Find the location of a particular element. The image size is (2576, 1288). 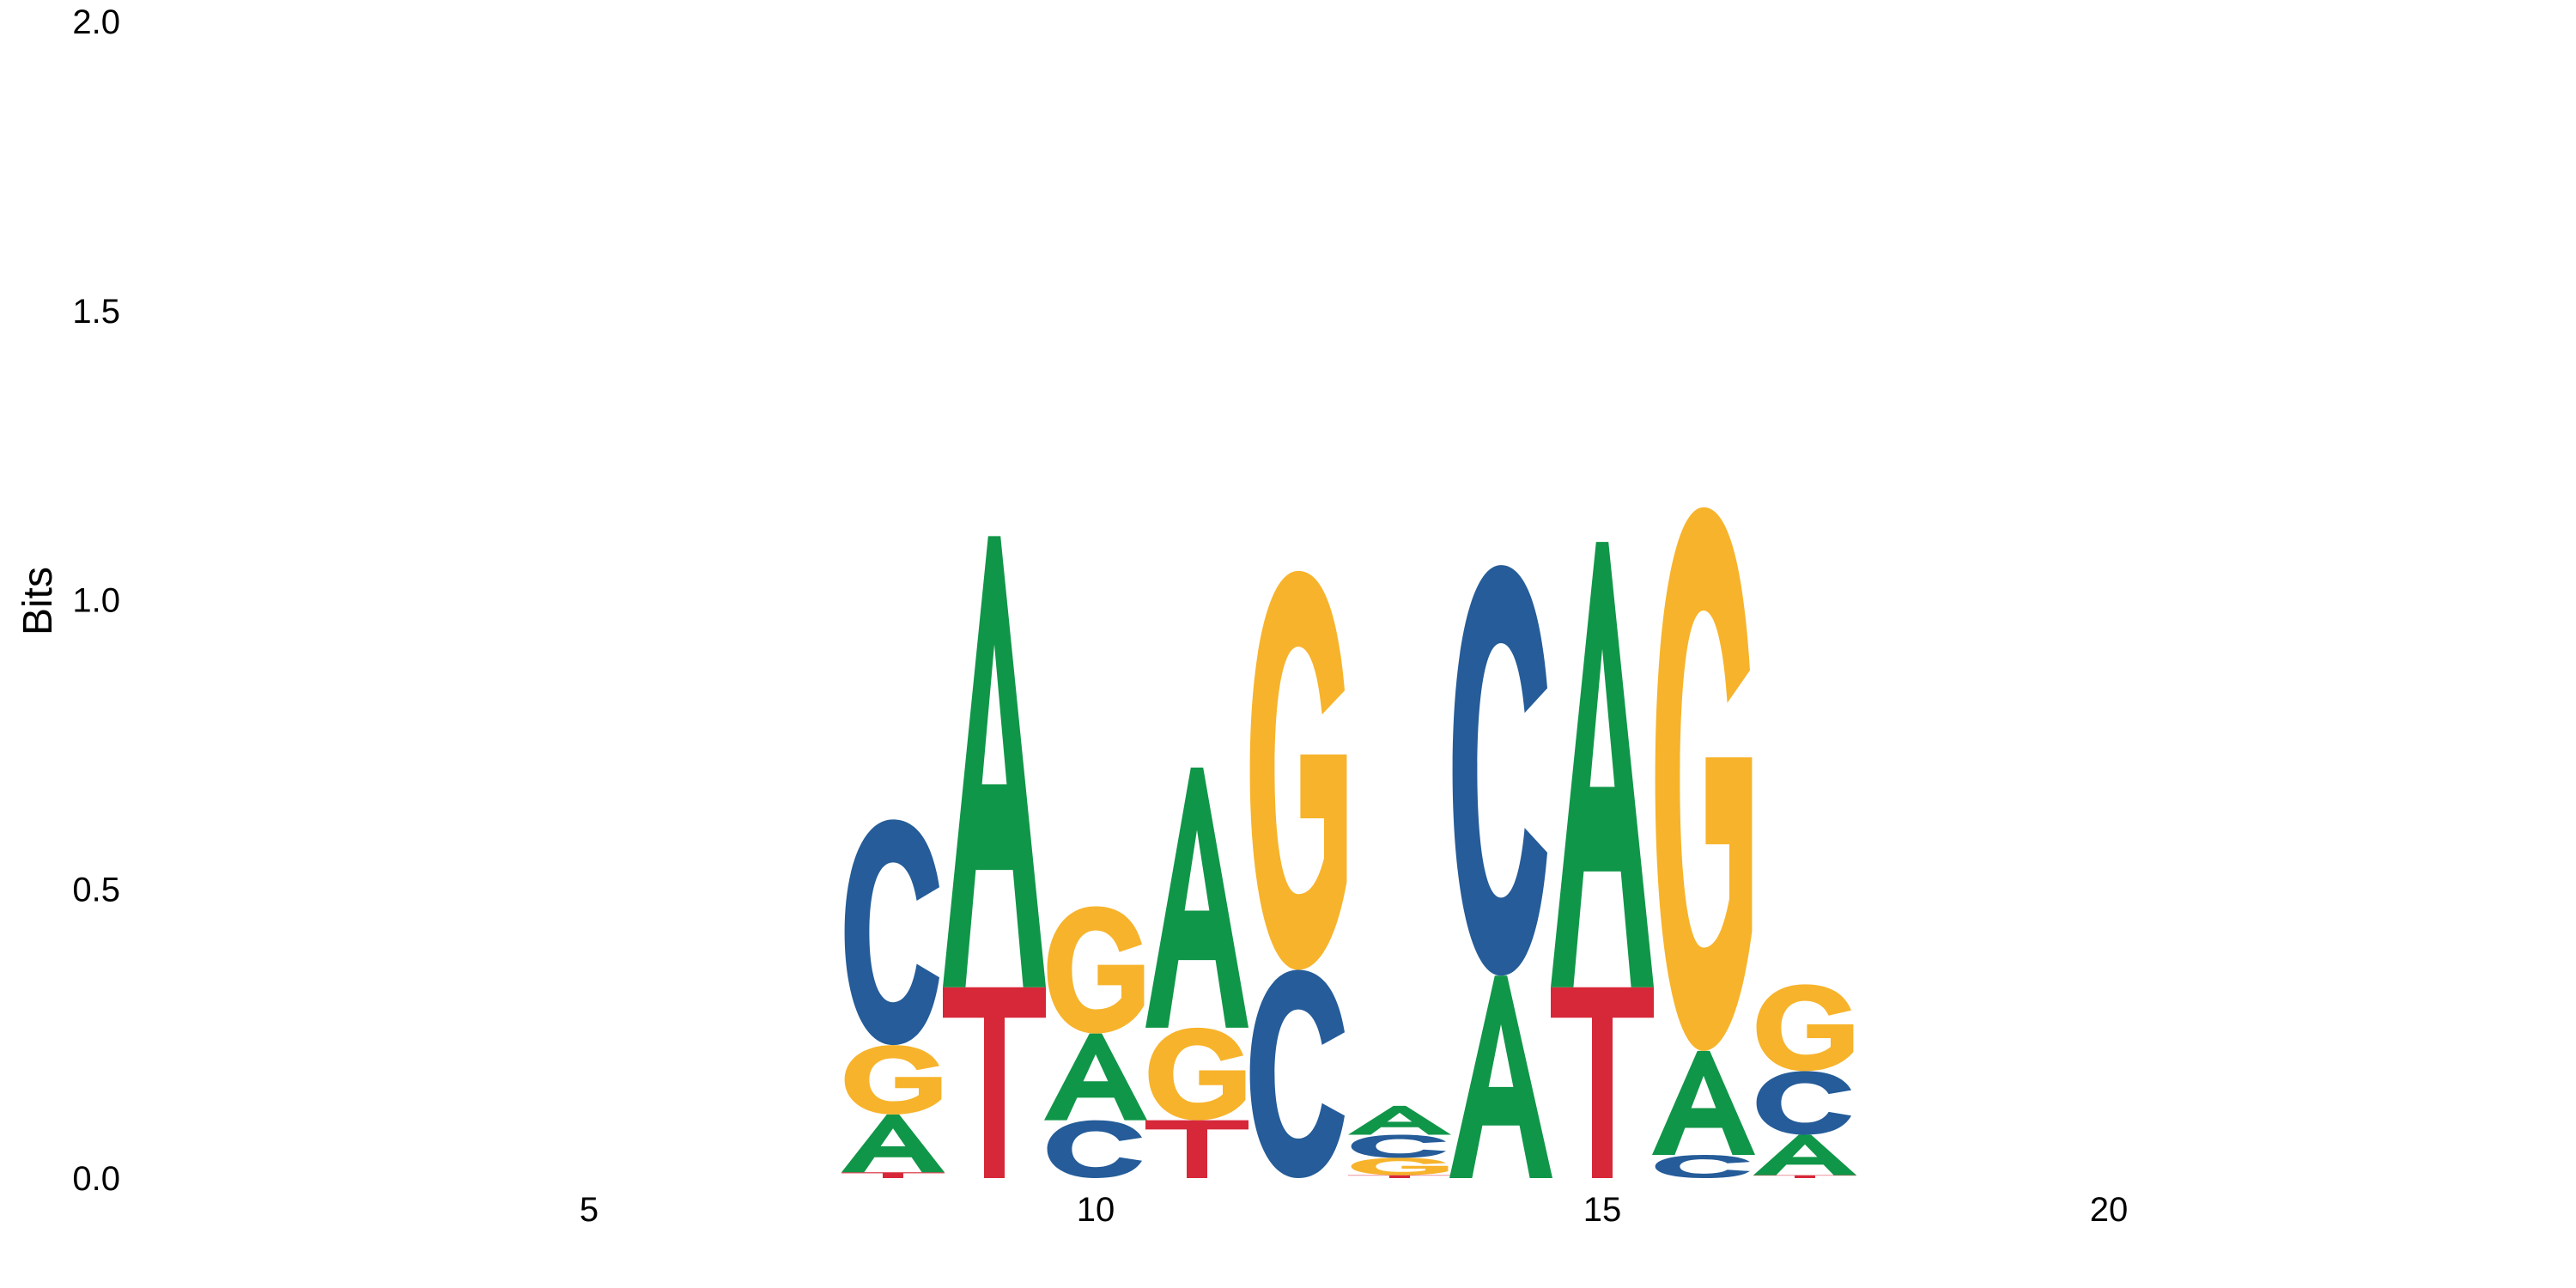

y-axis-label: Bits is located at coordinates (38, 601).